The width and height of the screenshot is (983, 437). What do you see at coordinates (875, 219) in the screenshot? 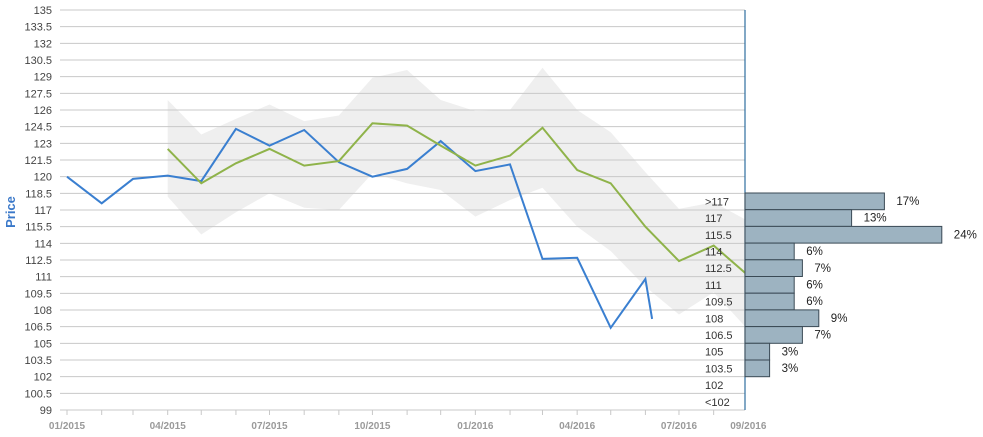
I see `distribution-pct-label: 13%` at bounding box center [875, 219].